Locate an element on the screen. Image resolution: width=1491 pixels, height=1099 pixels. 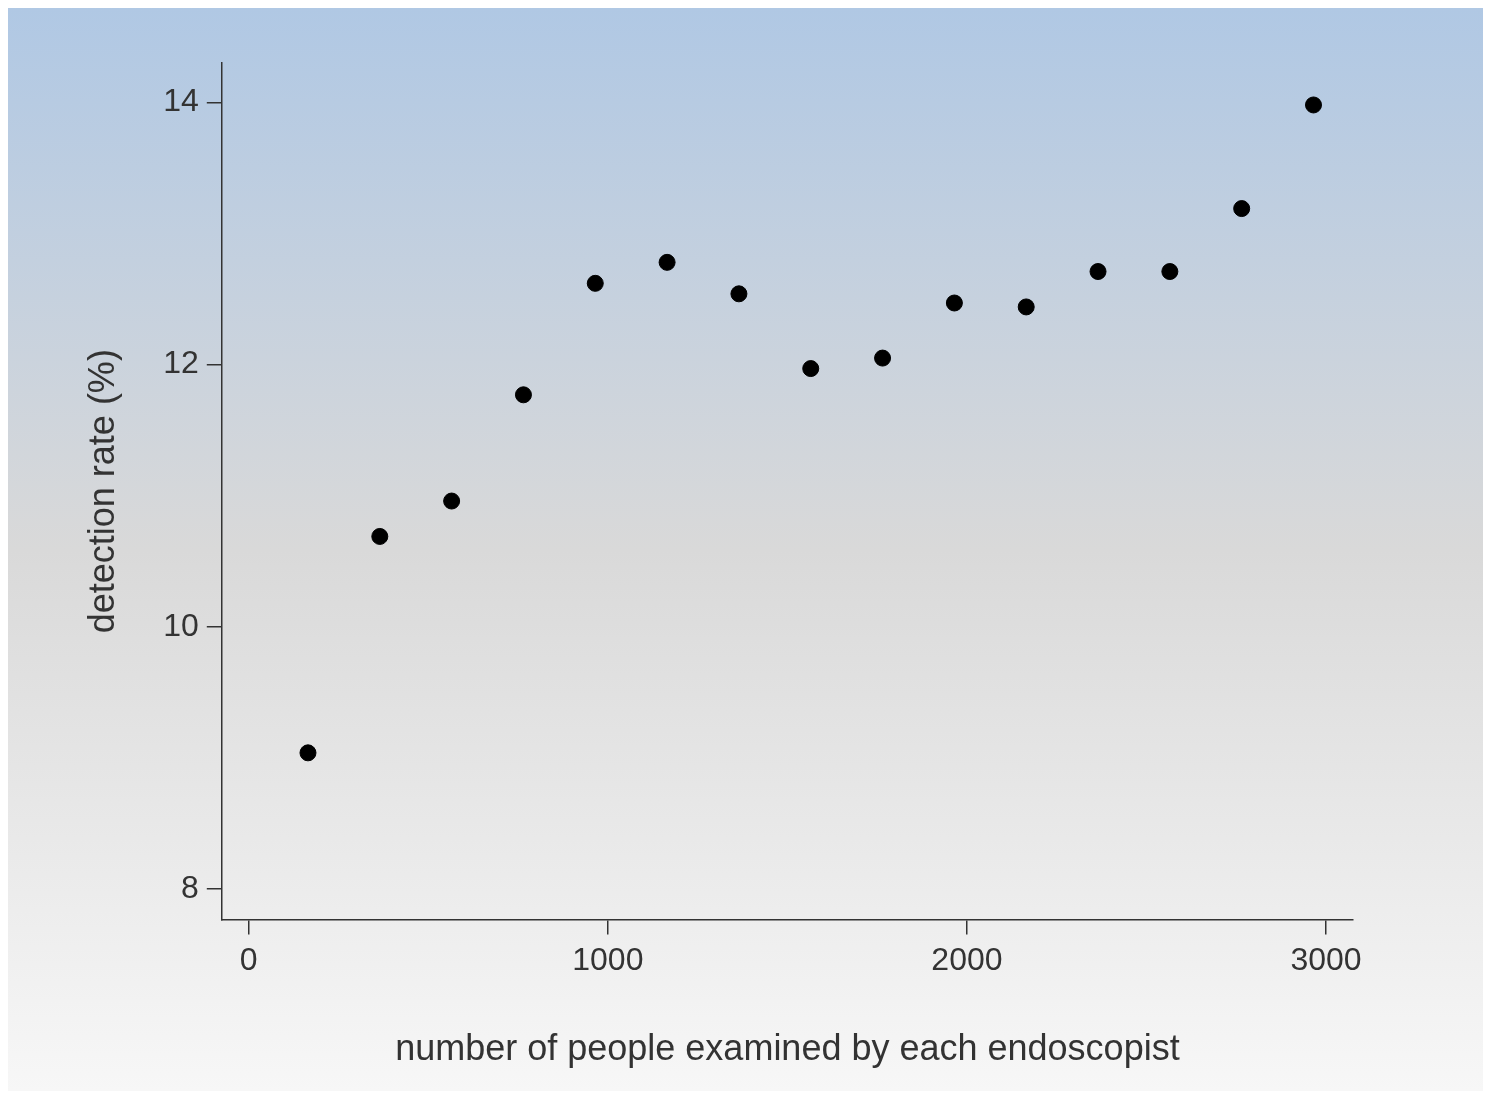
x-tick-label: 1000 is located at coordinates (608, 959).